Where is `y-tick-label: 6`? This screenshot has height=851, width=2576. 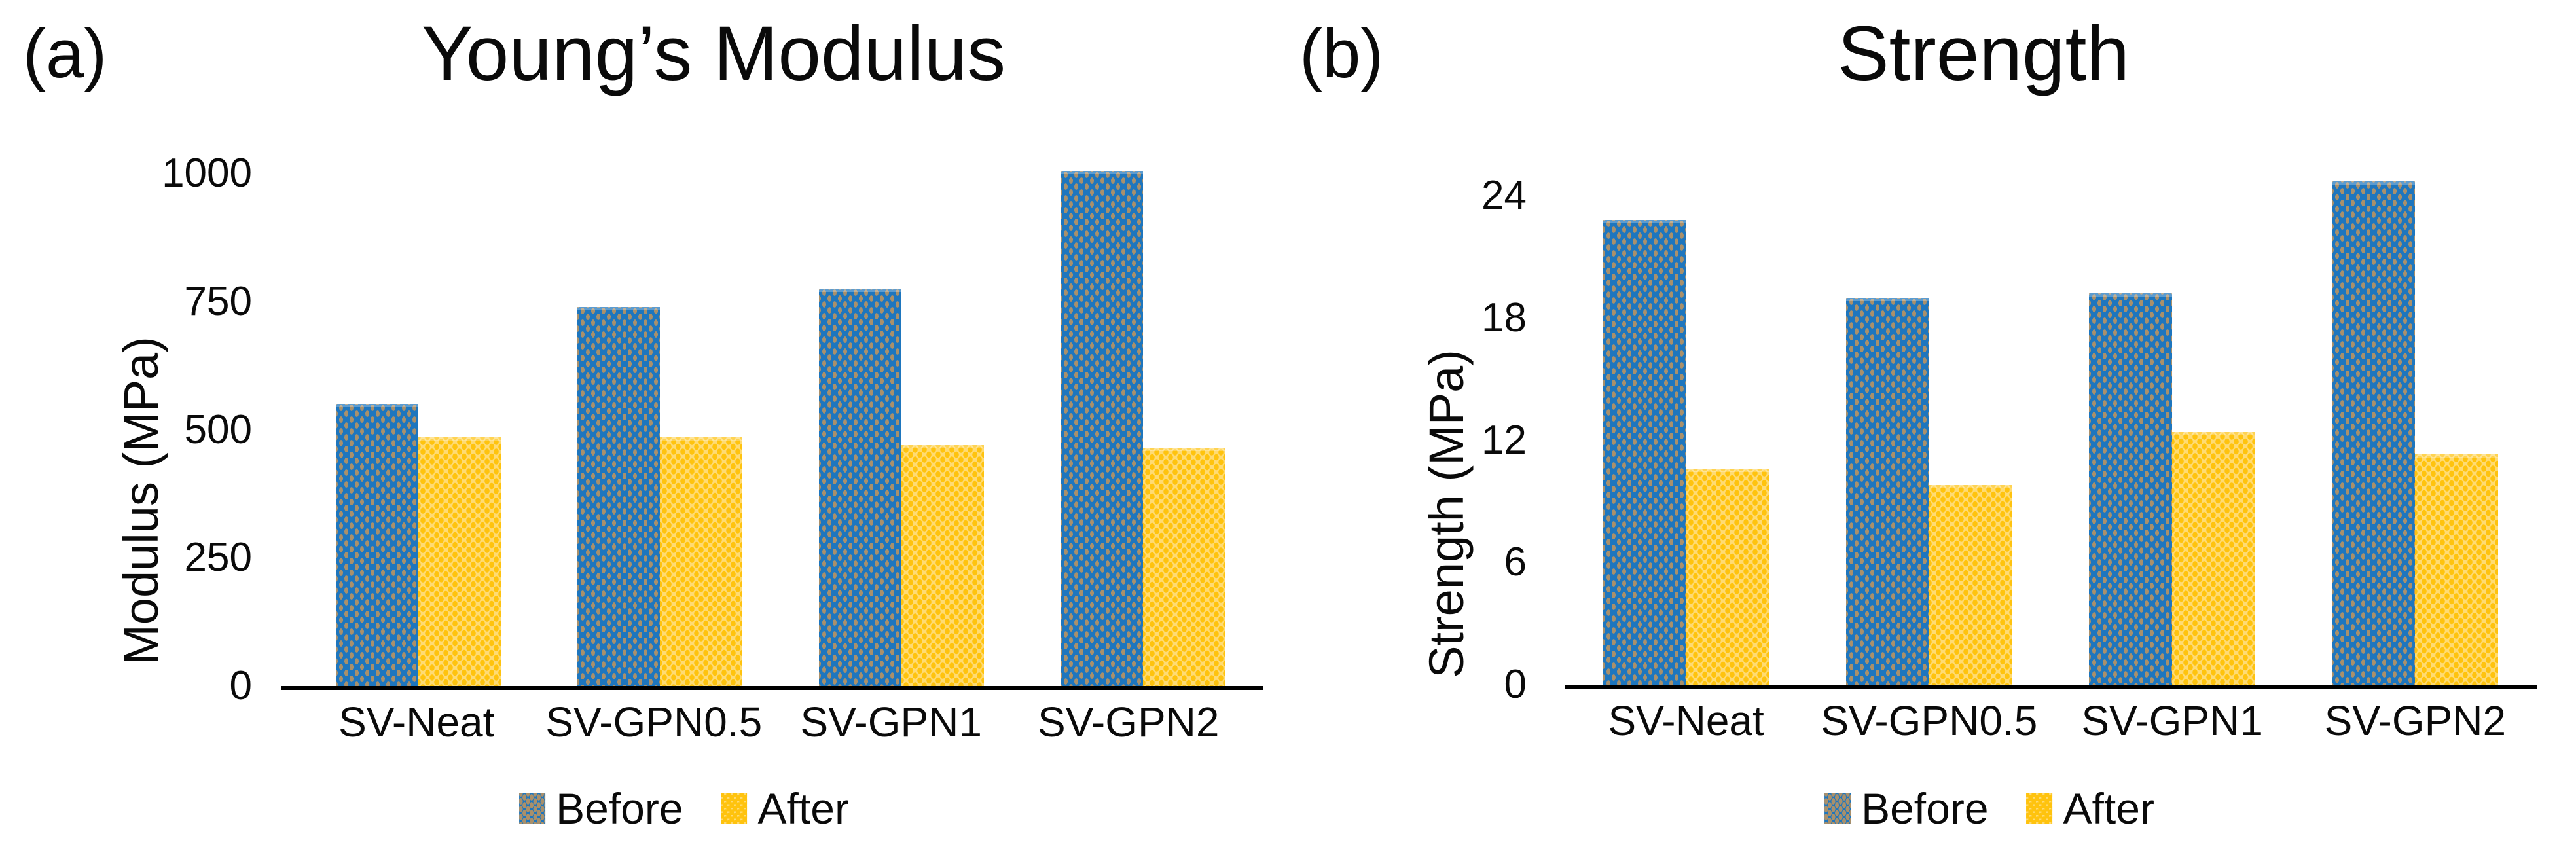
y-tick-label: 6 is located at coordinates (1515, 562).